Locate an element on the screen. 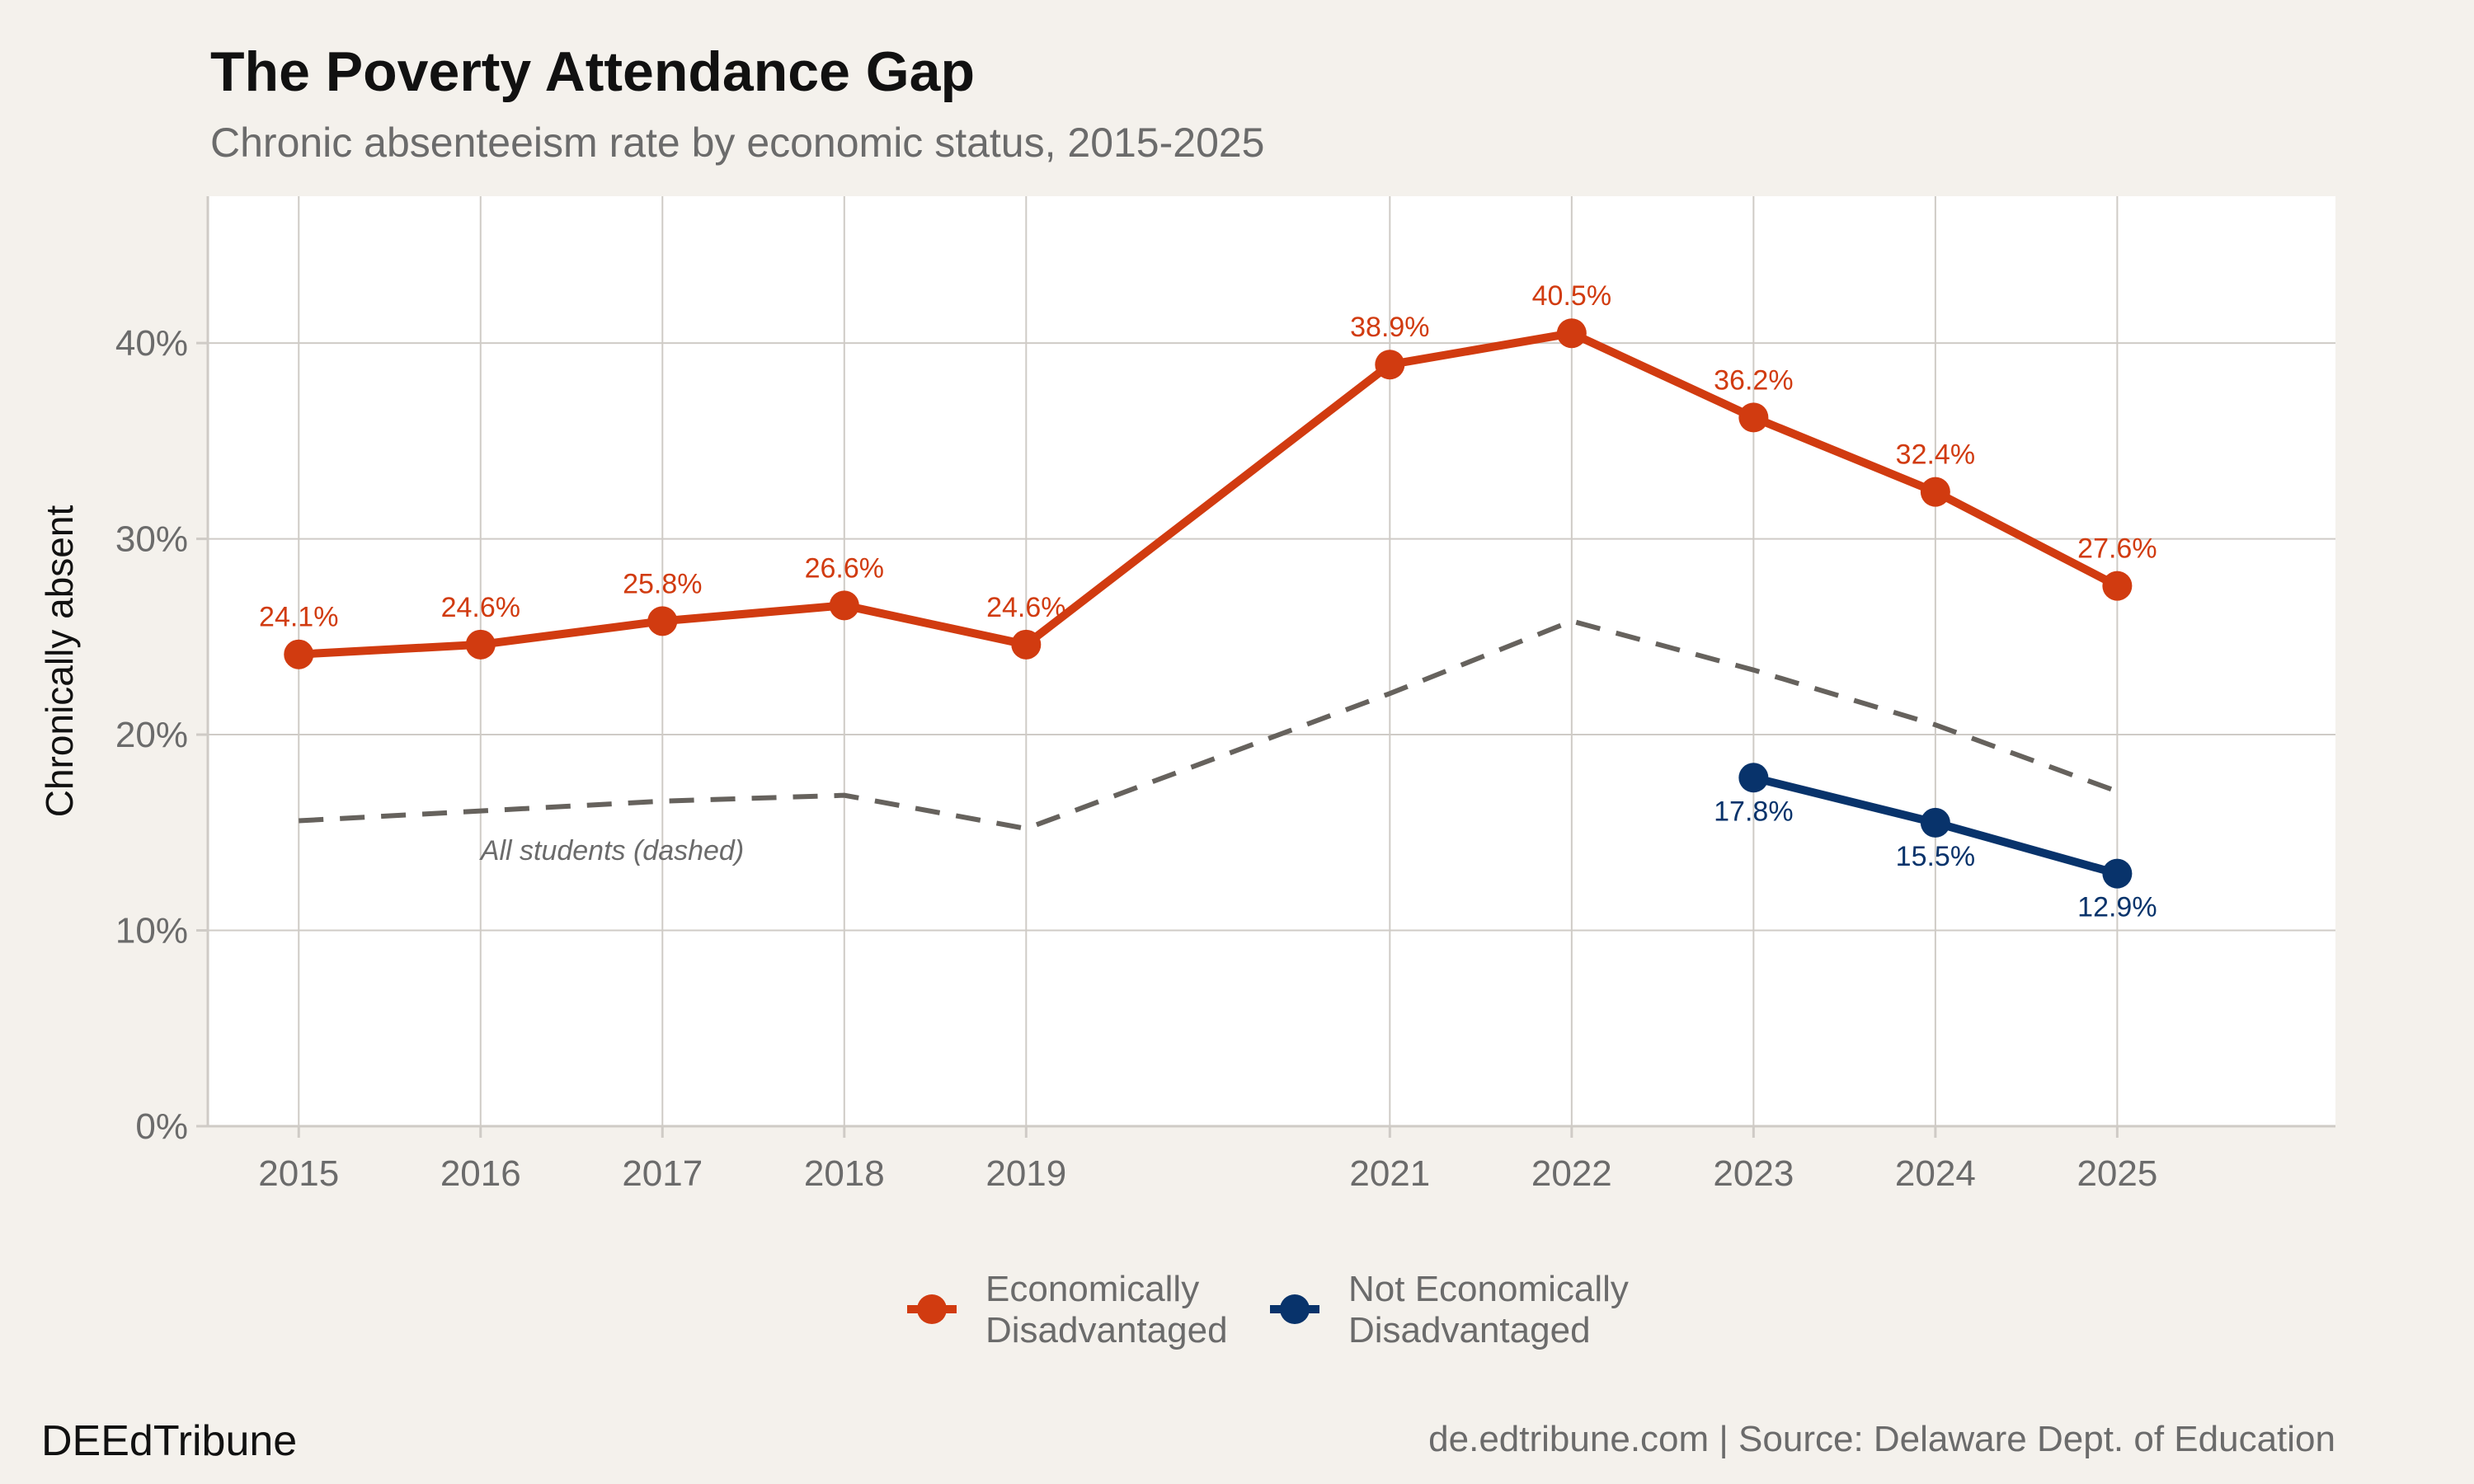  legend-label-economically-disadvantaged: Economically Disadvantaged is located at coordinates (1106, 1309).